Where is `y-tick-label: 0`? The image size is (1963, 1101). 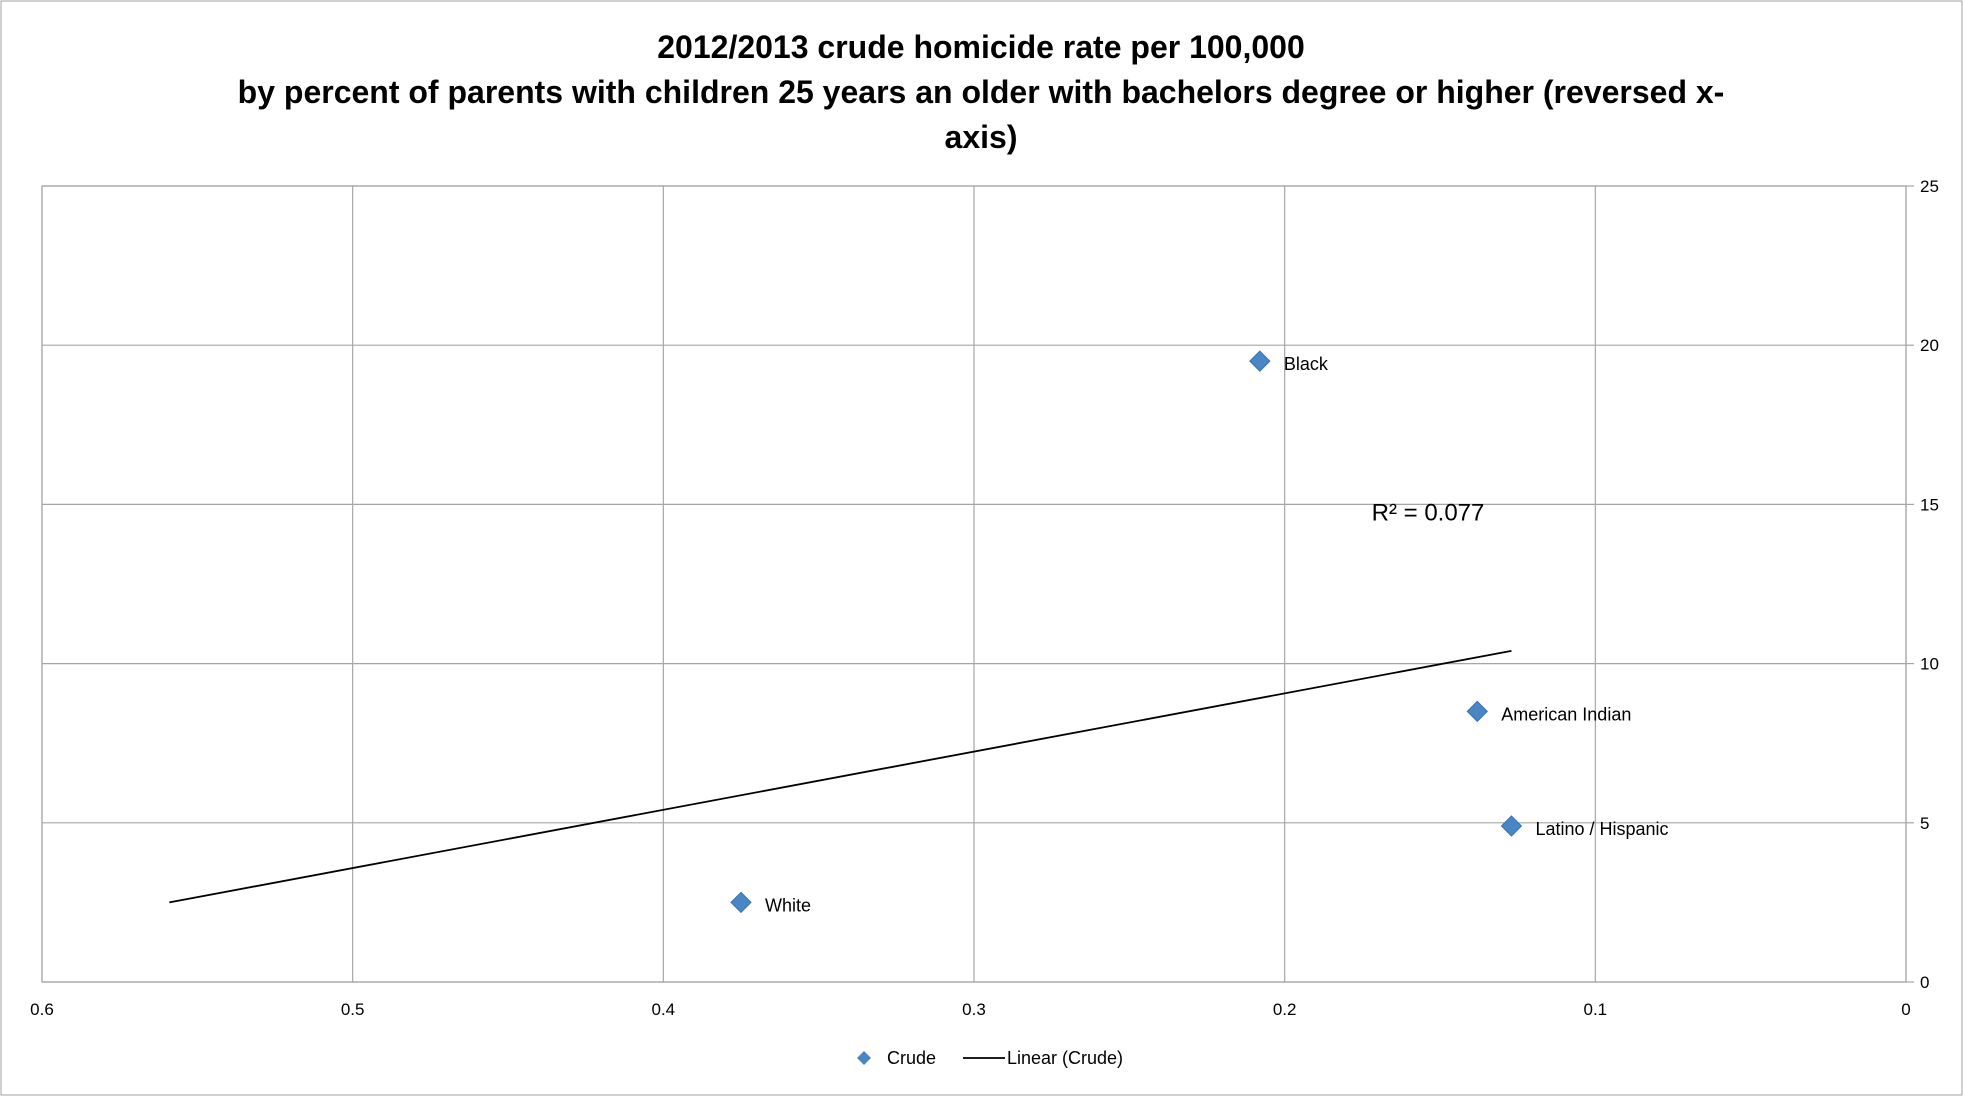
y-tick-label: 0 is located at coordinates (1924, 982).